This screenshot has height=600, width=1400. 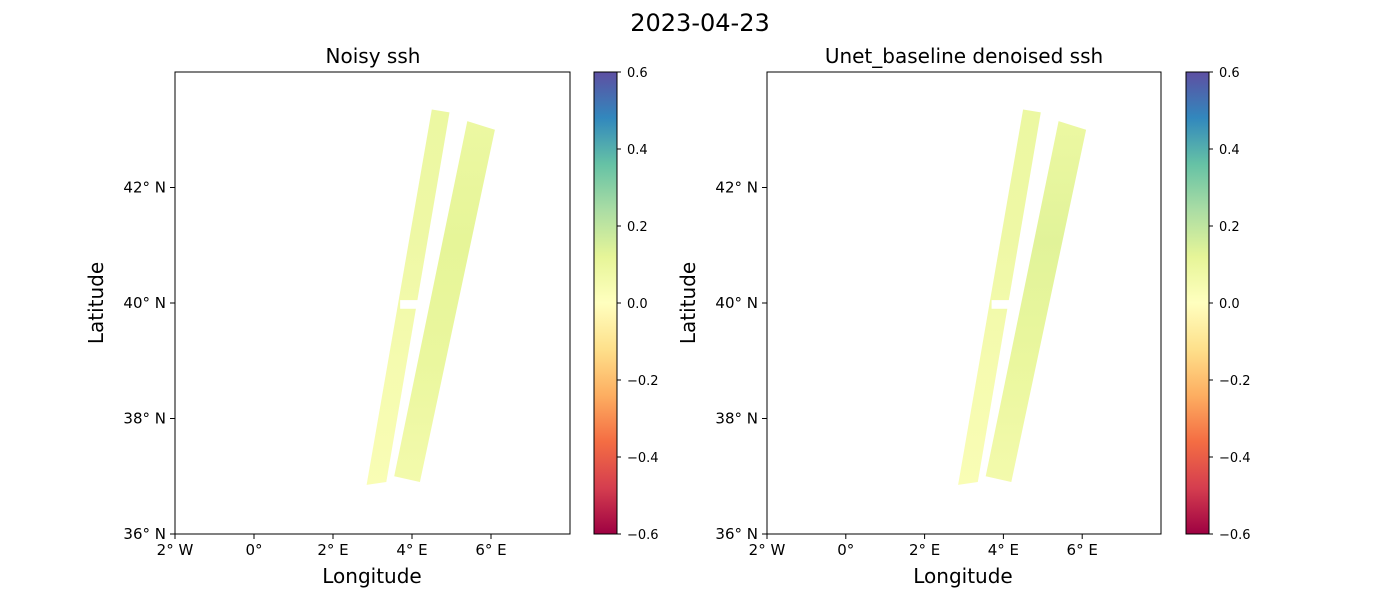 What do you see at coordinates (964, 56) in the screenshot?
I see `panel-title: Unet_baseline denoised ssh` at bounding box center [964, 56].